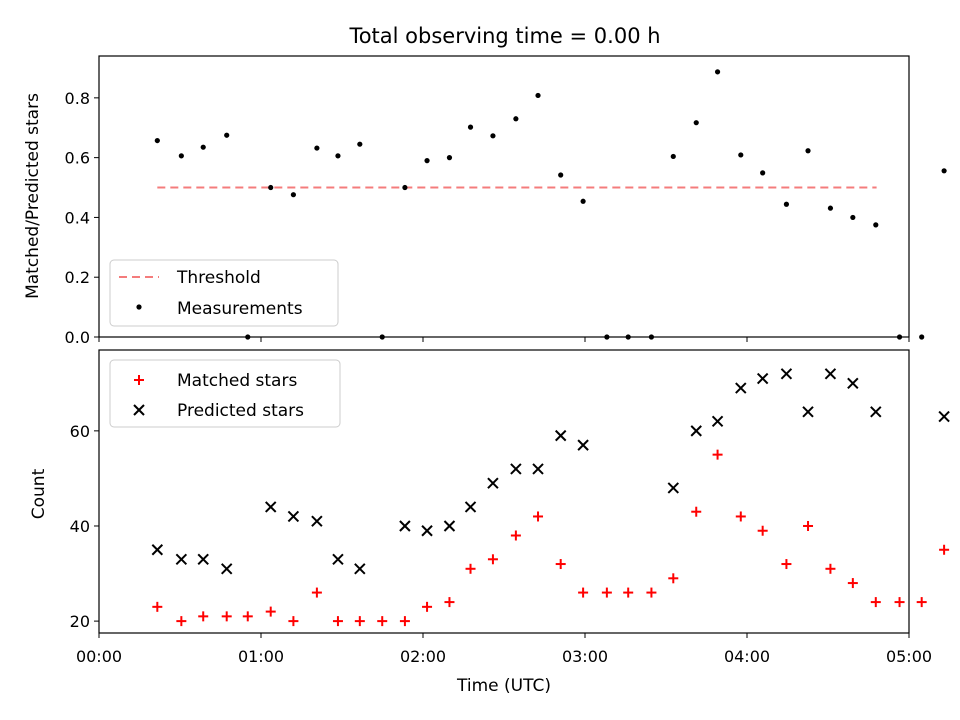 The width and height of the screenshot is (960, 720). I want to click on ratio-y-tick-label: 0.2, so click(77, 277).